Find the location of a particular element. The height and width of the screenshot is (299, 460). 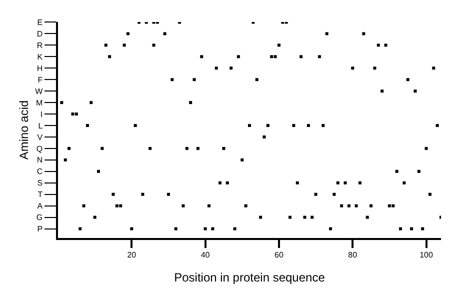

x-tick-label: 60 is located at coordinates (279, 255).